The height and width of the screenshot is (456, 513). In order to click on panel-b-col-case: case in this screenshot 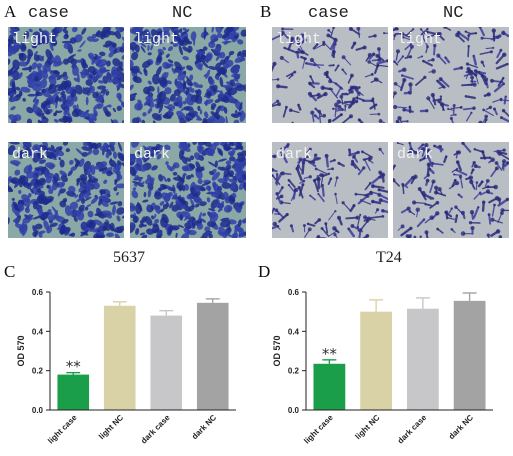, I will do `click(328, 13)`.